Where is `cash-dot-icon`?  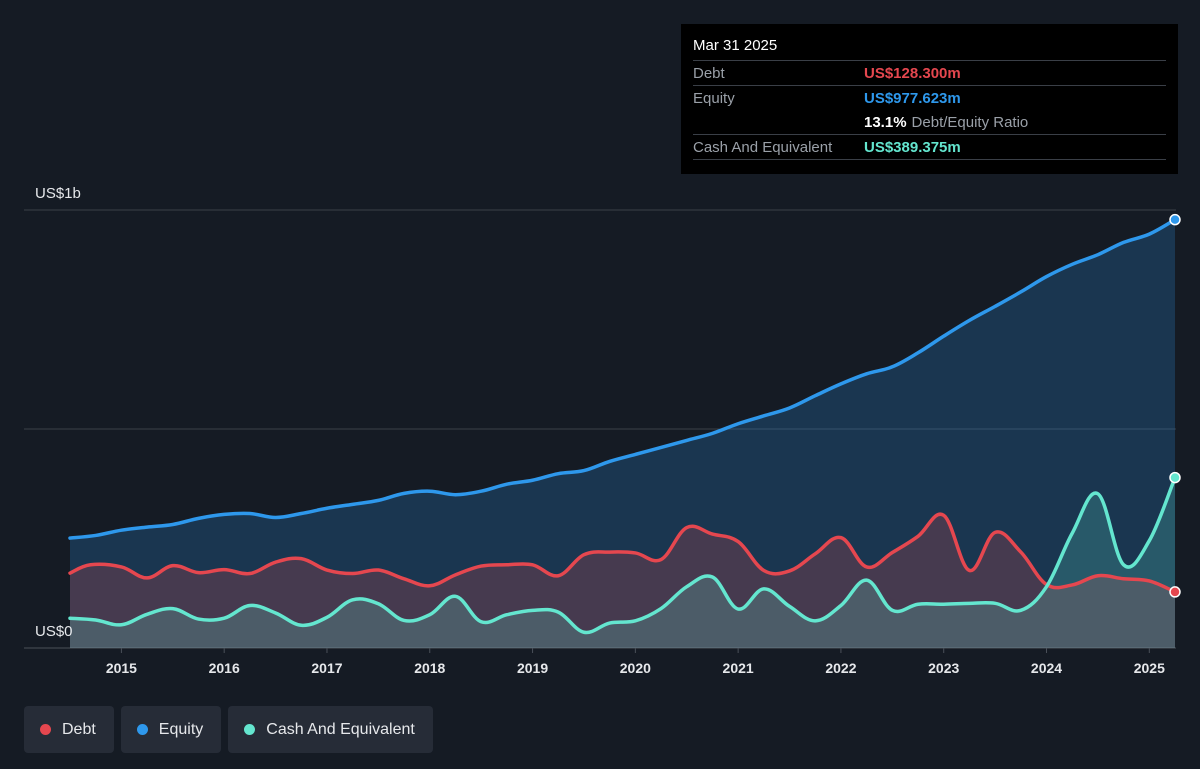 cash-dot-icon is located at coordinates (250, 729).